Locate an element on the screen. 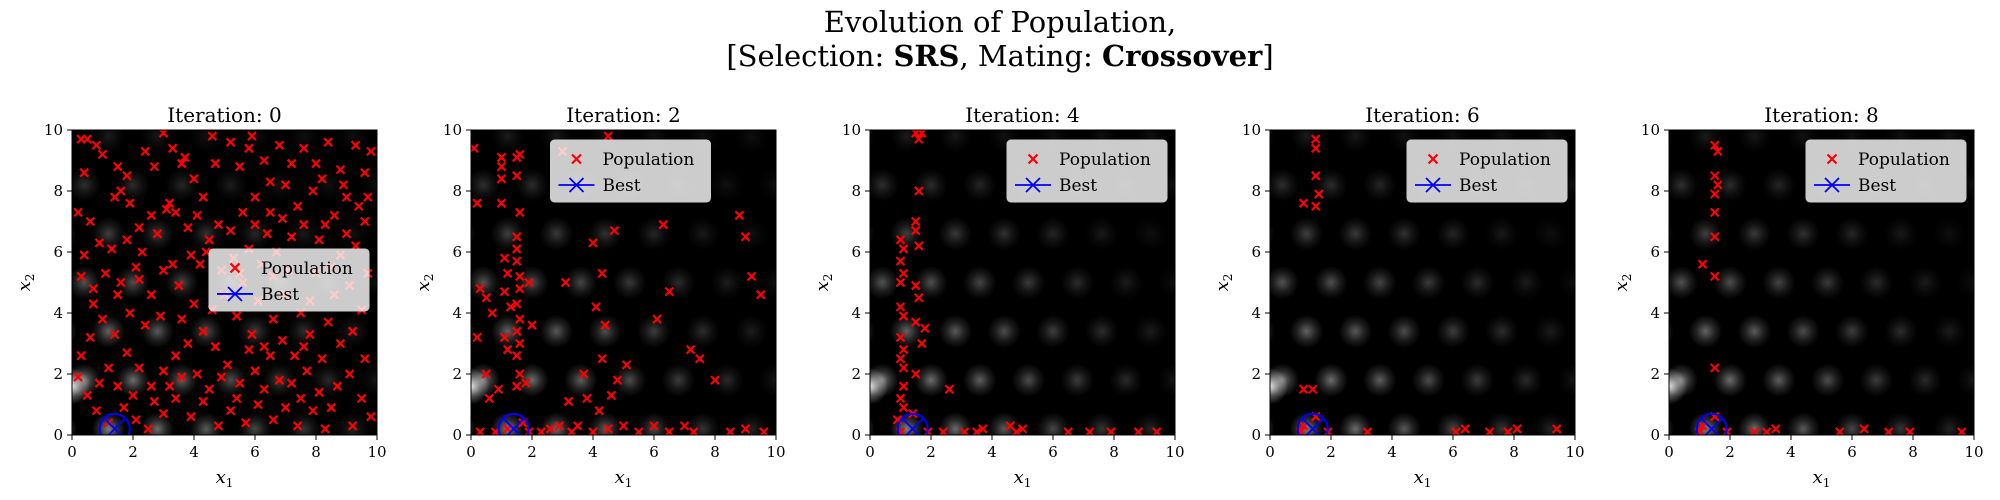  y-axis-label: x2 is located at coordinates (1223, 283).